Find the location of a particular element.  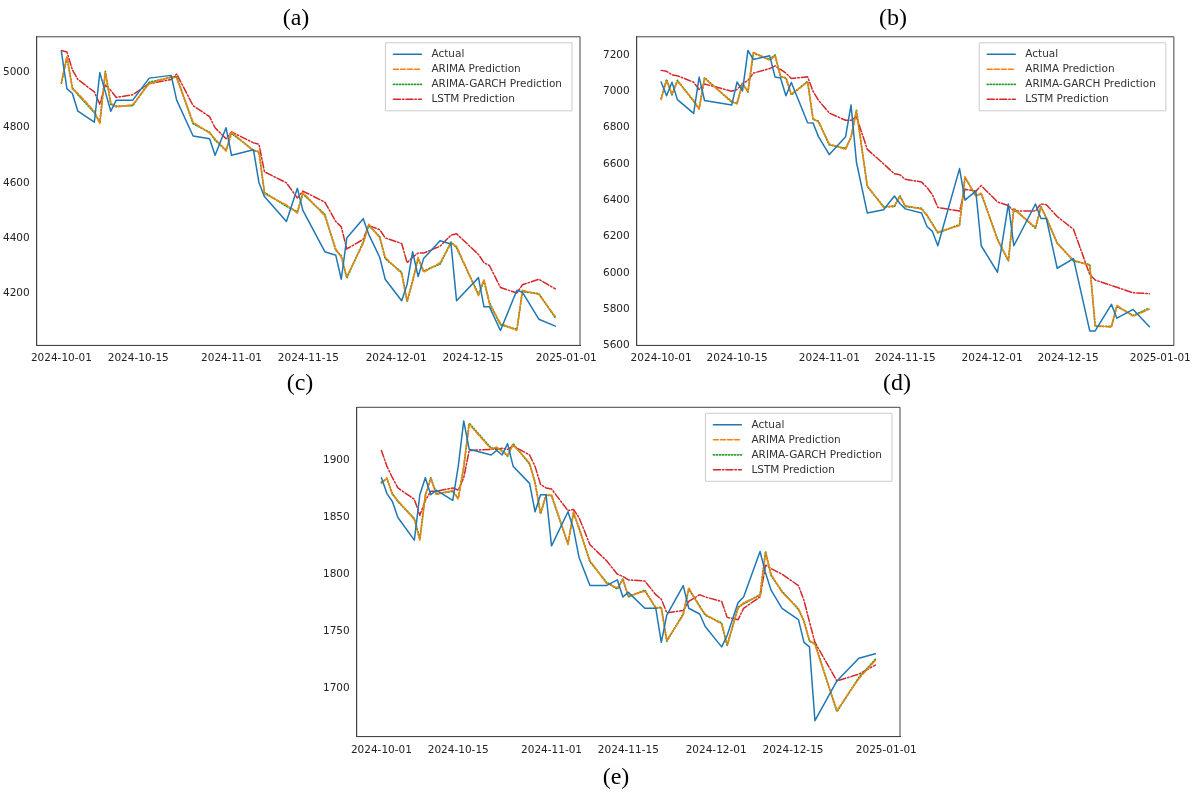

chart-title: (a) is located at coordinates (296, 16).